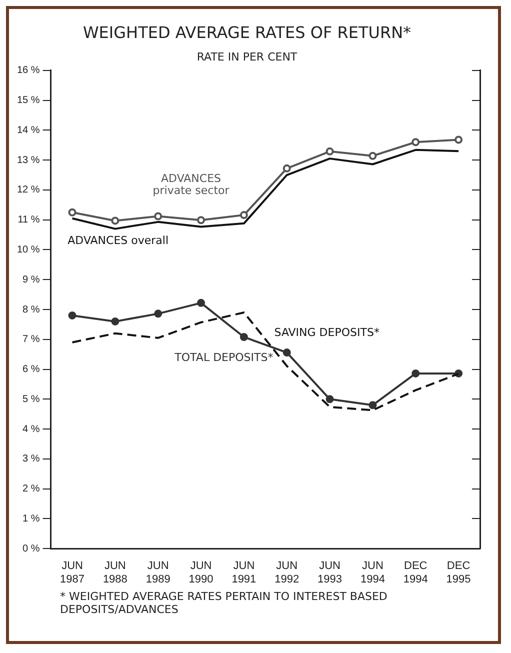 Image resolution: width=511 pixels, height=653 pixels. I want to click on series-label: TOTAL DEPOSITS*, so click(224, 357).